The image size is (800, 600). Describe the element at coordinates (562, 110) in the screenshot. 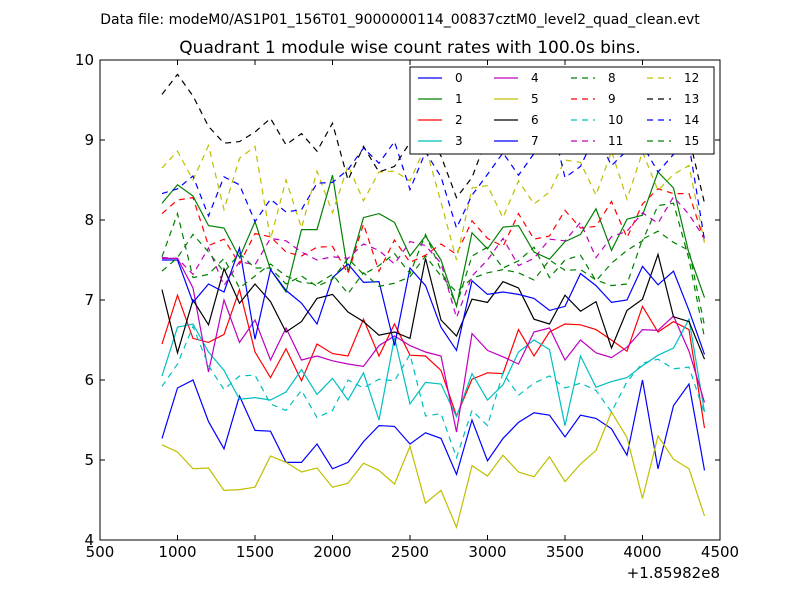

I see `legend-frame` at that location.